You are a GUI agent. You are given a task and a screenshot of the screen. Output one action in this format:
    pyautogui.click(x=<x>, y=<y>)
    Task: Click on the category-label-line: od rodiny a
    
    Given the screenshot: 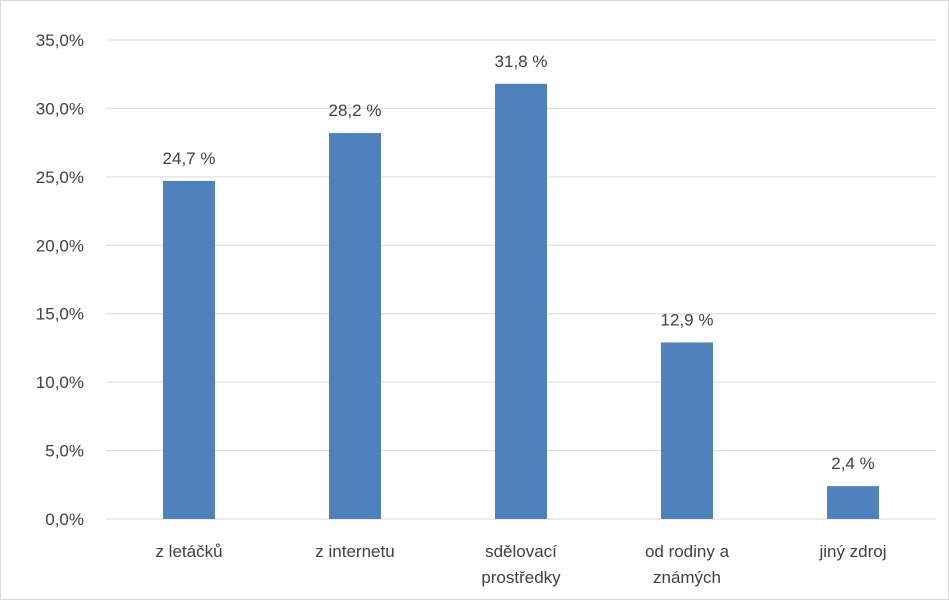 What is the action you would take?
    pyautogui.click(x=687, y=551)
    